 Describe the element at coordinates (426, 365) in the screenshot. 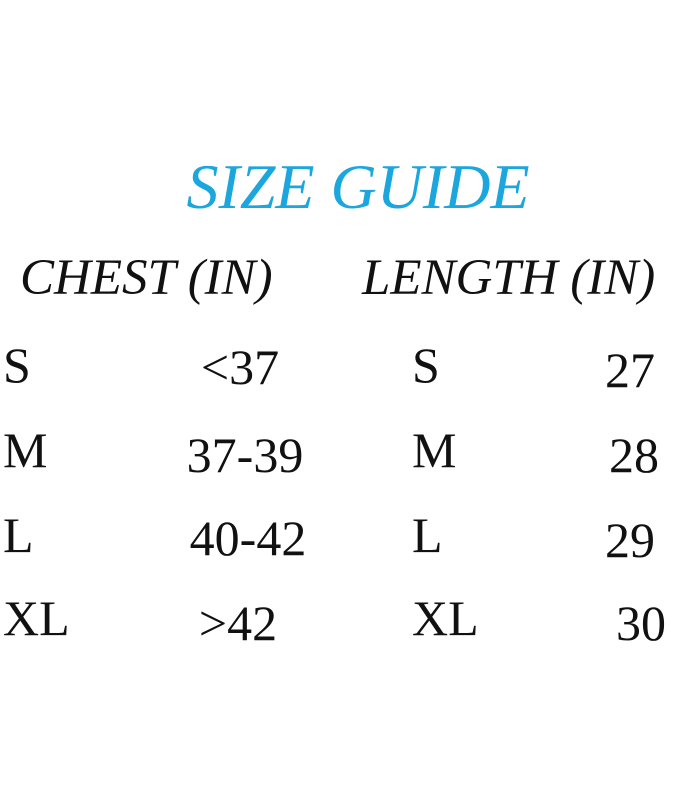

I see `length-size: S` at that location.